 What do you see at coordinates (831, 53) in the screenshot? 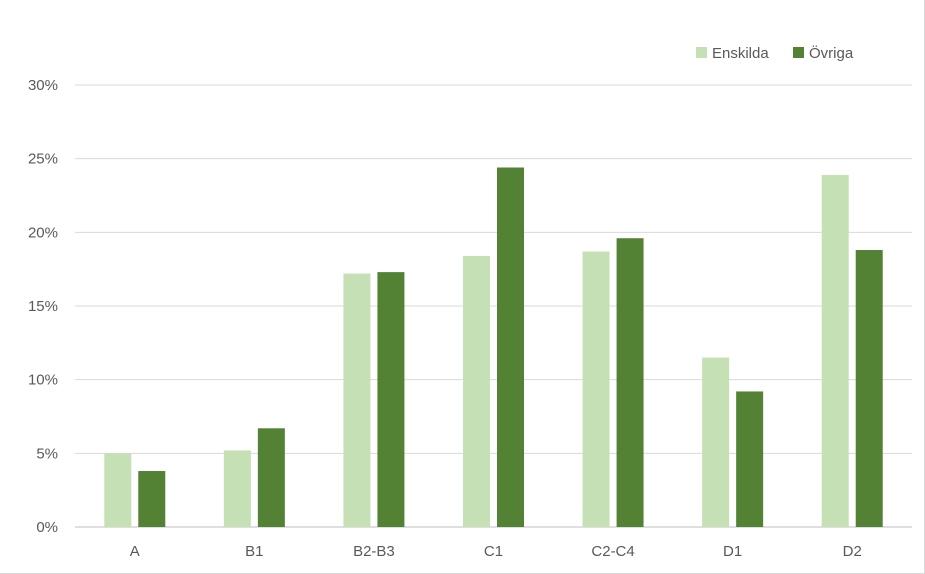
I see `legend-label: Övriga` at bounding box center [831, 53].